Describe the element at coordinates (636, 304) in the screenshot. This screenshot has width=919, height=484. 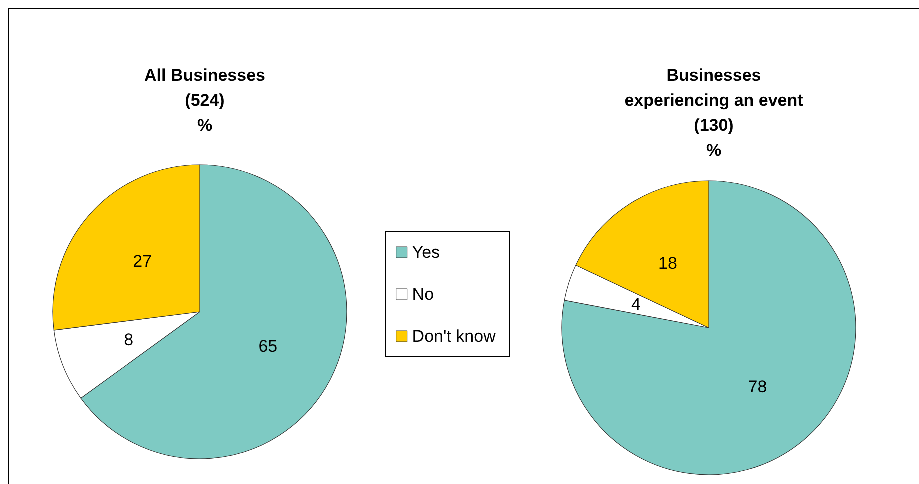
I see `data-label: 4` at that location.